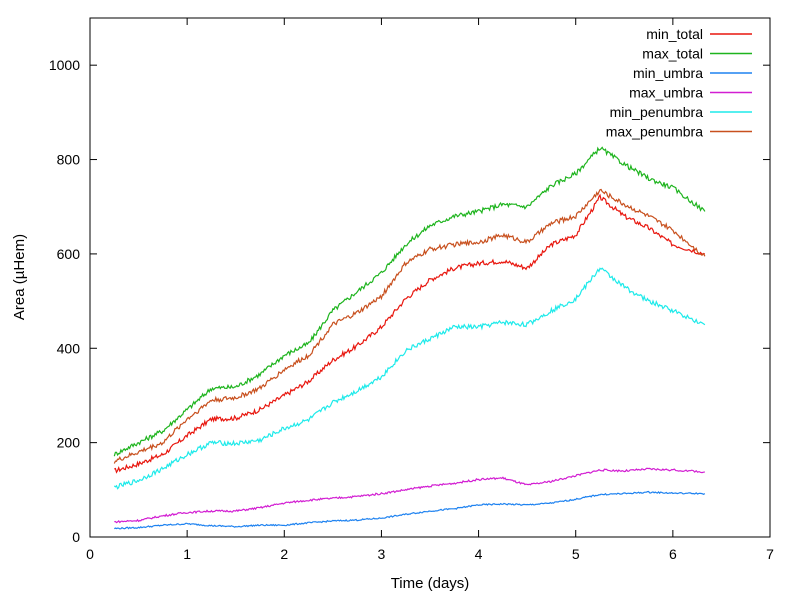 The width and height of the screenshot is (800, 600). I want to click on x-tick-label: 1, so click(187, 554).